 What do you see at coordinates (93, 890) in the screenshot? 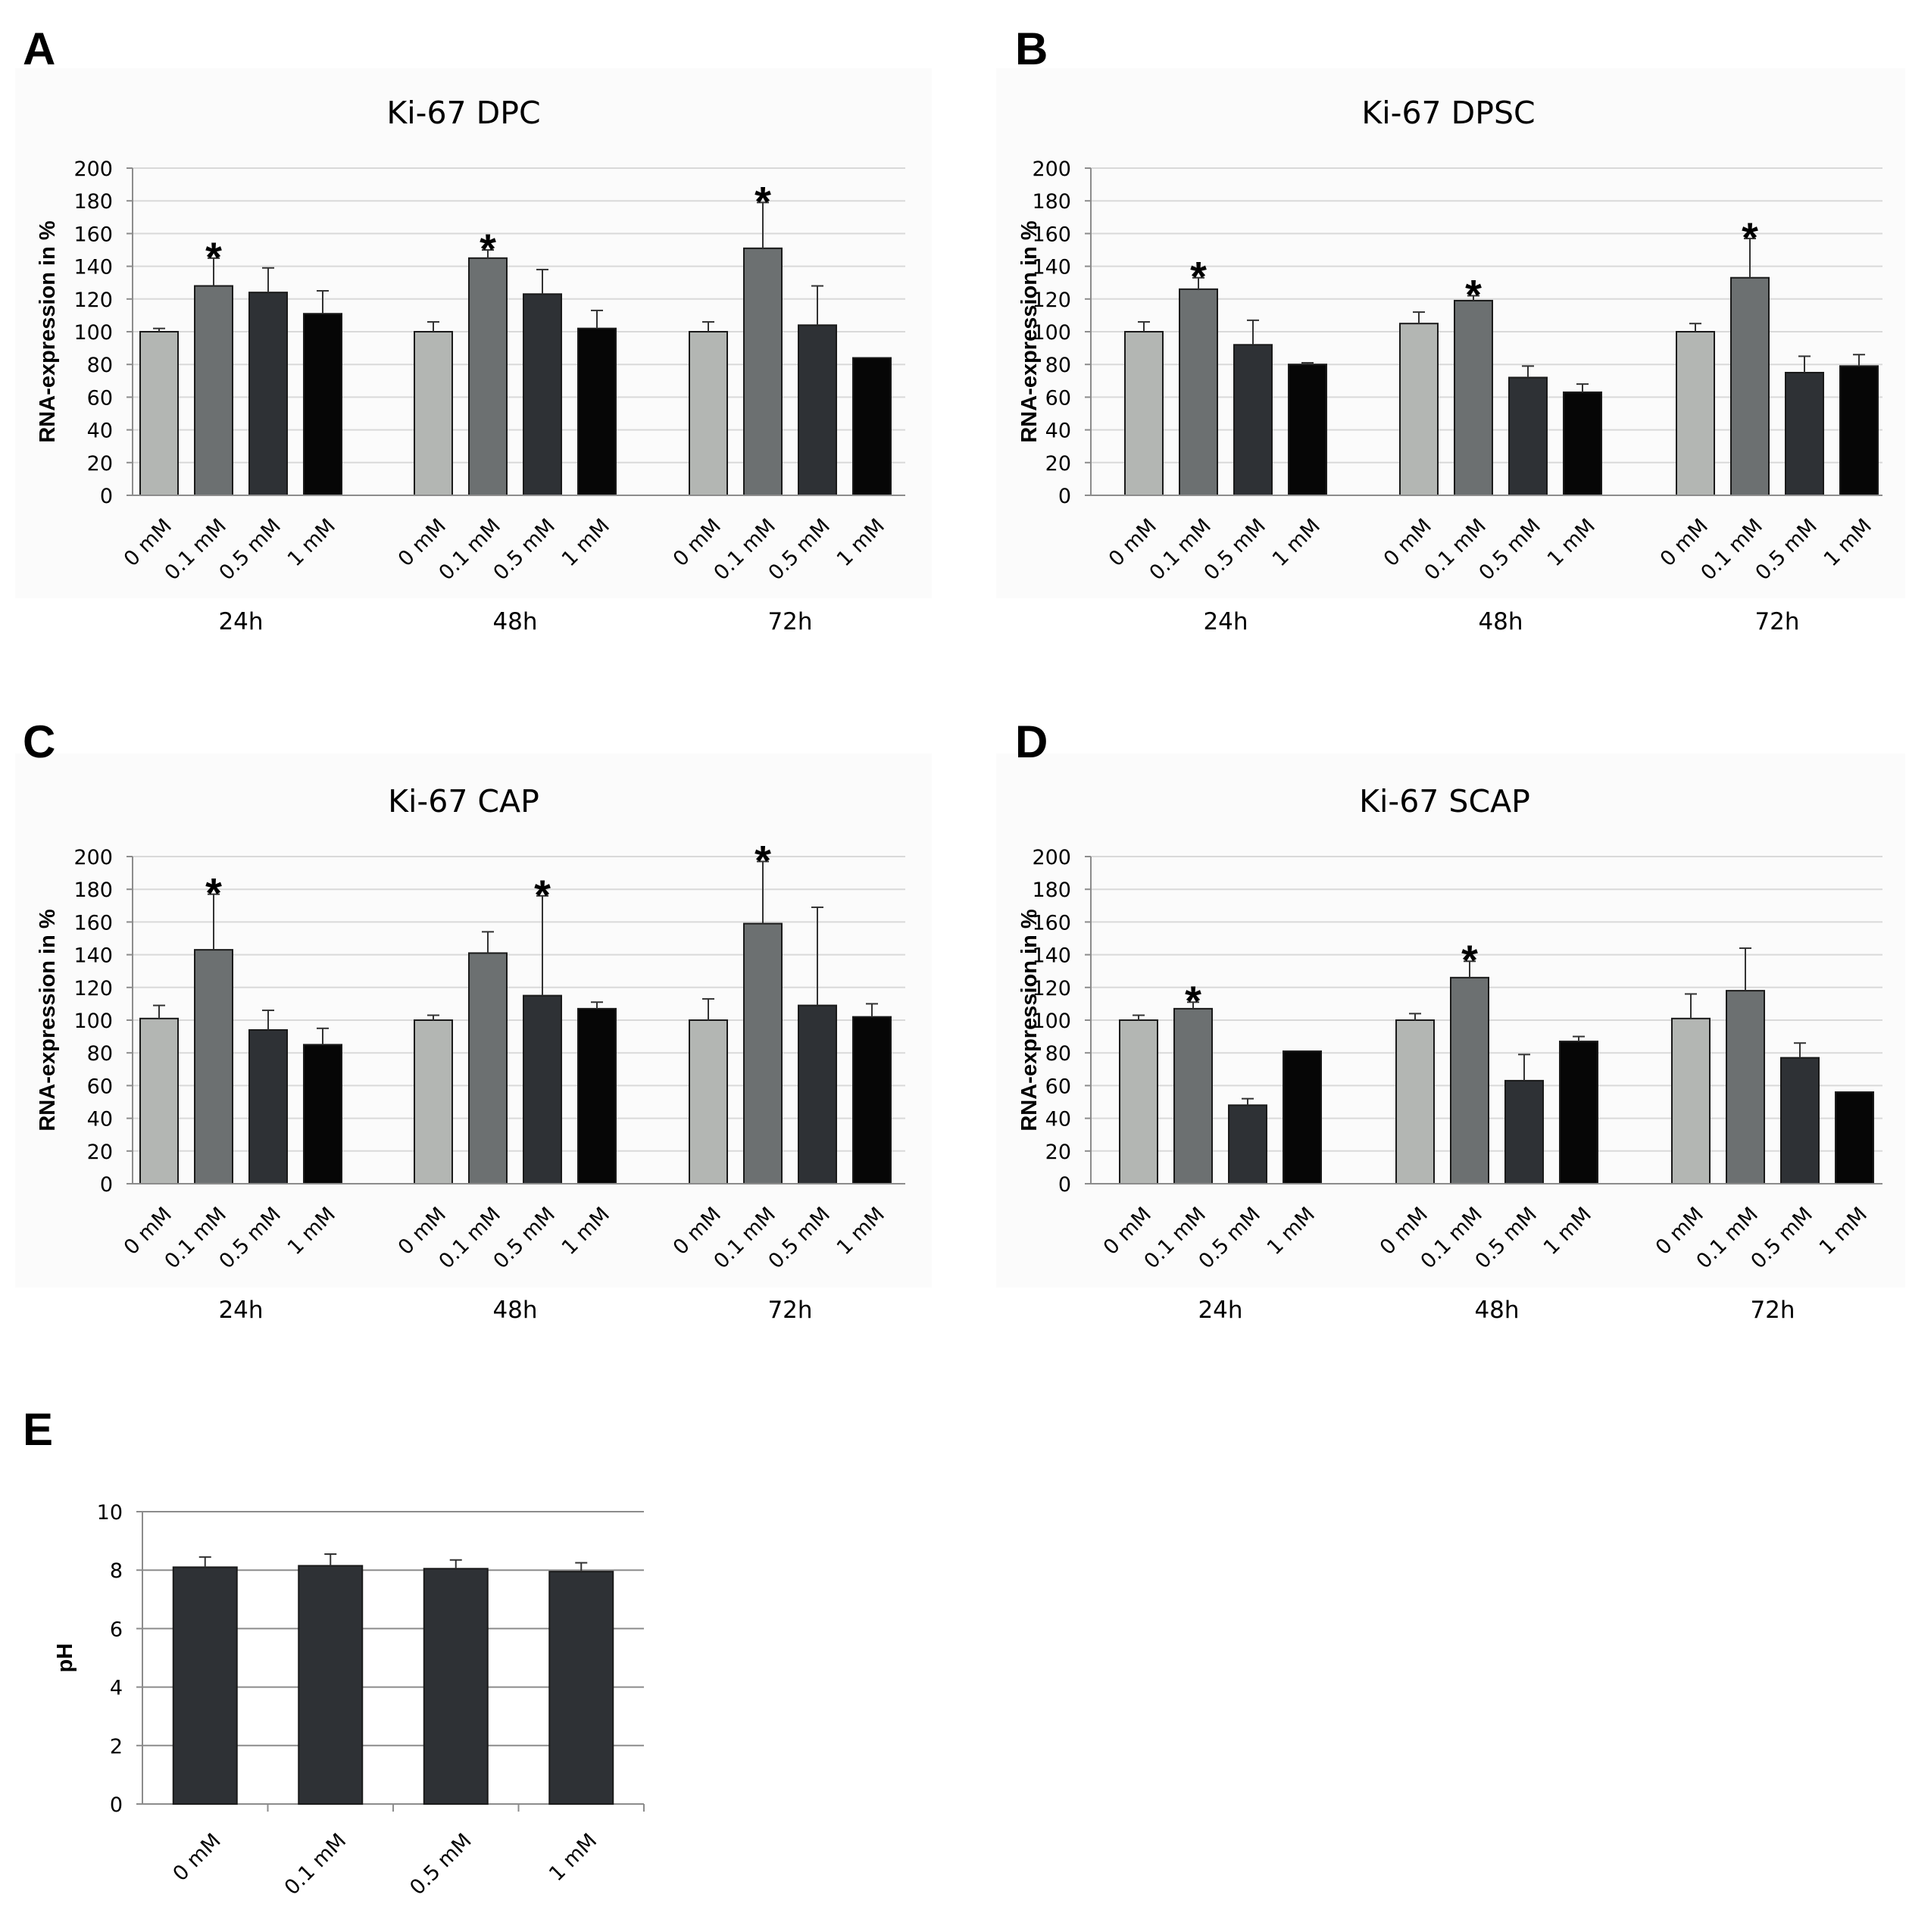
I see `y-tick-label: 180` at bounding box center [93, 890].